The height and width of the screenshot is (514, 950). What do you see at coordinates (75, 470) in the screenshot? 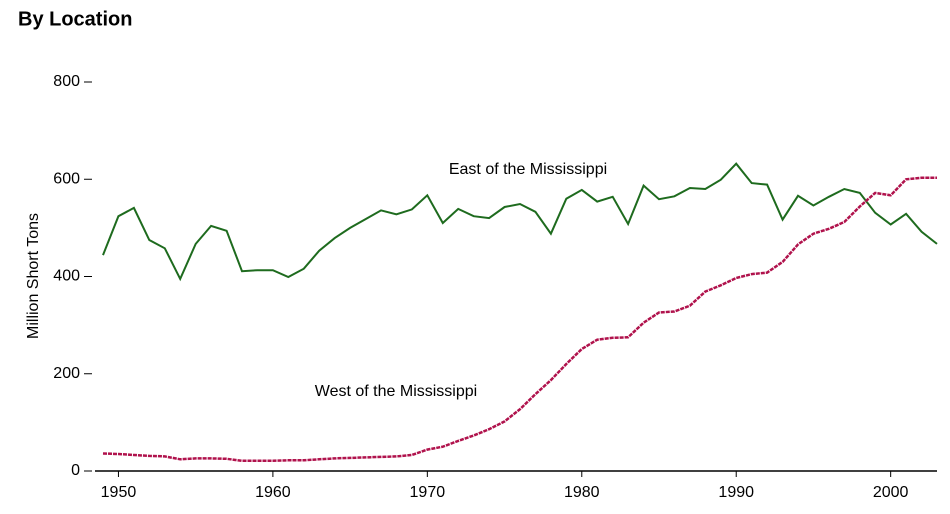
I see `y-tick-label: 0` at bounding box center [75, 470].